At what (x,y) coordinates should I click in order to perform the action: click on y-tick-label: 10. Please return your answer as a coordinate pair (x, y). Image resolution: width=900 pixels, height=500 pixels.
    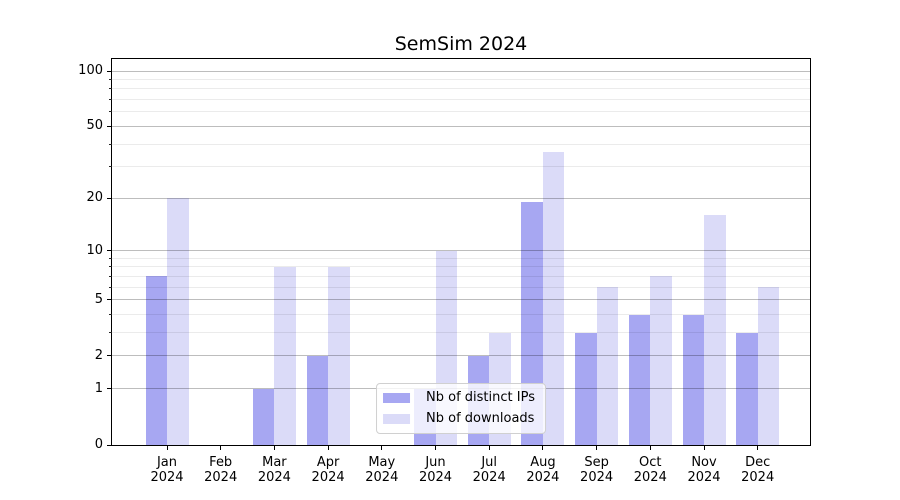
    Looking at the image, I should click on (94, 250).